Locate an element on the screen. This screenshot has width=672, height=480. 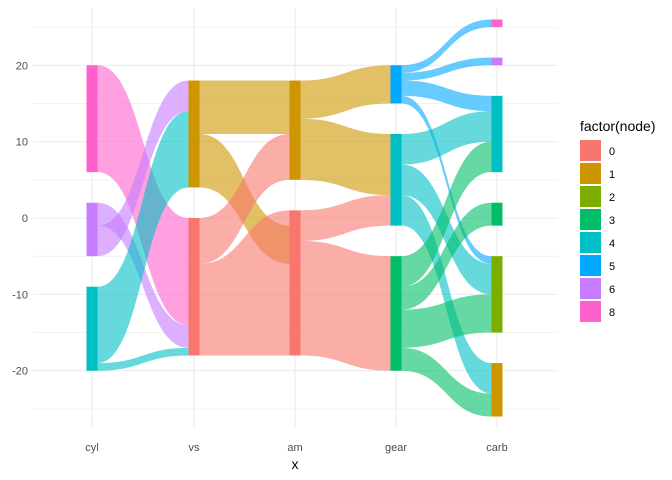
x-tick-label-cyl: cyl is located at coordinates (91, 448).